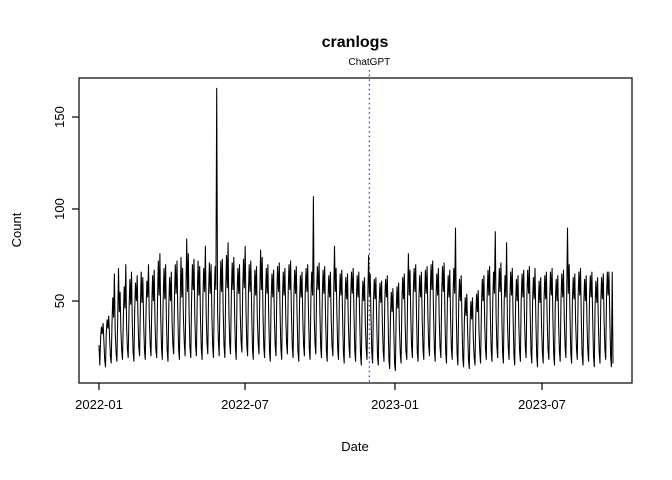 The image size is (672, 480). I want to click on x-tick-label-2022-01: 2022-01, so click(99, 404).